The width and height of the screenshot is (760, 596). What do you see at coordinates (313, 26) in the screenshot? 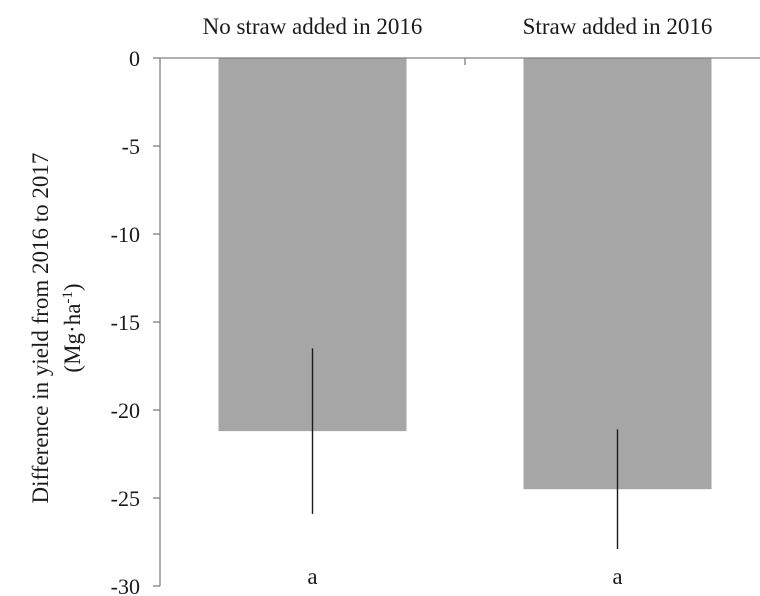
I see `category-label-1: No straw added in 2016` at bounding box center [313, 26].